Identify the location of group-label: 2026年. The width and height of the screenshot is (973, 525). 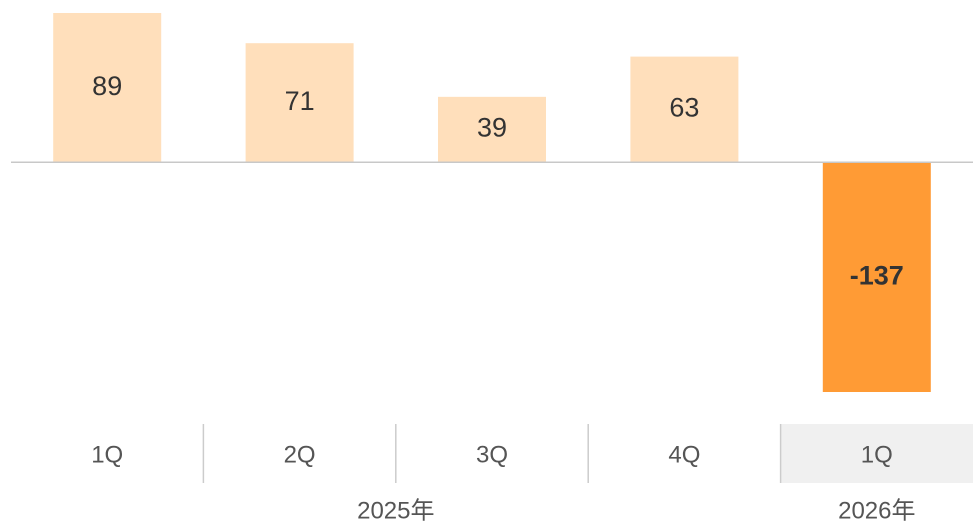
(876, 510).